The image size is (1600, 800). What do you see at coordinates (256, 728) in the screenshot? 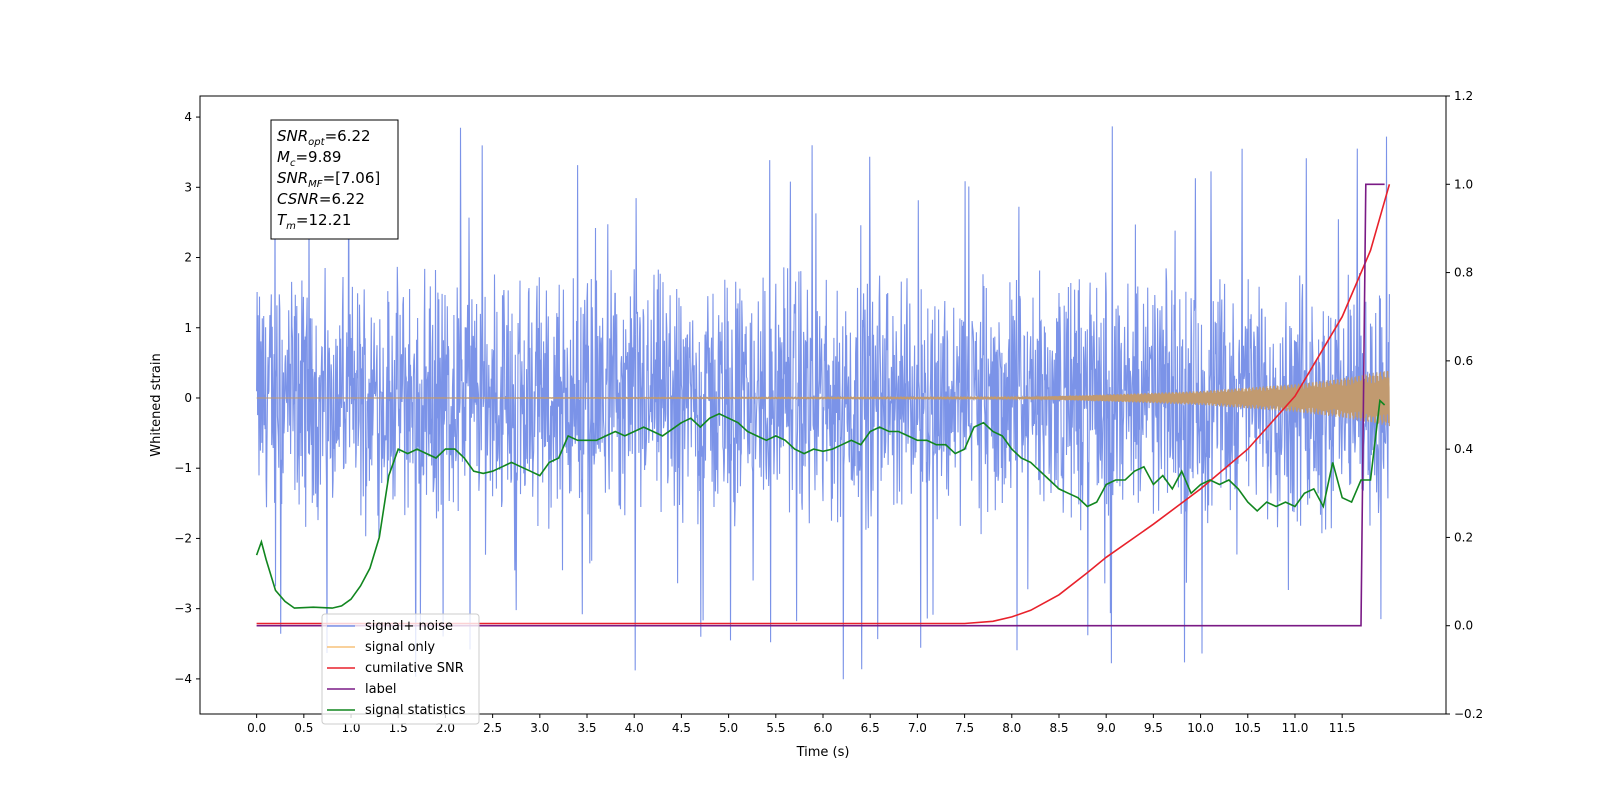
I see `x-tick-label: 0.0` at bounding box center [256, 728].